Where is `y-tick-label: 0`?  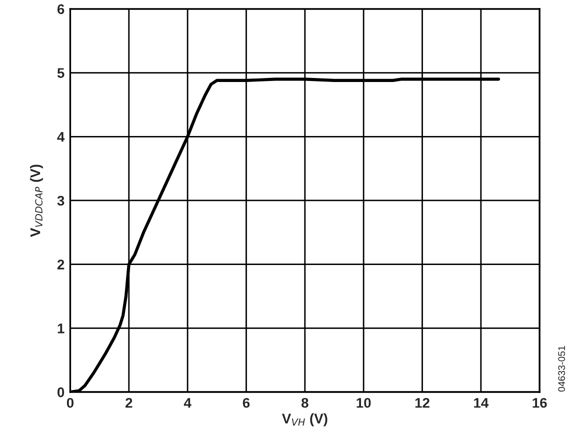
y-tick-label: 0 is located at coordinates (61, 392).